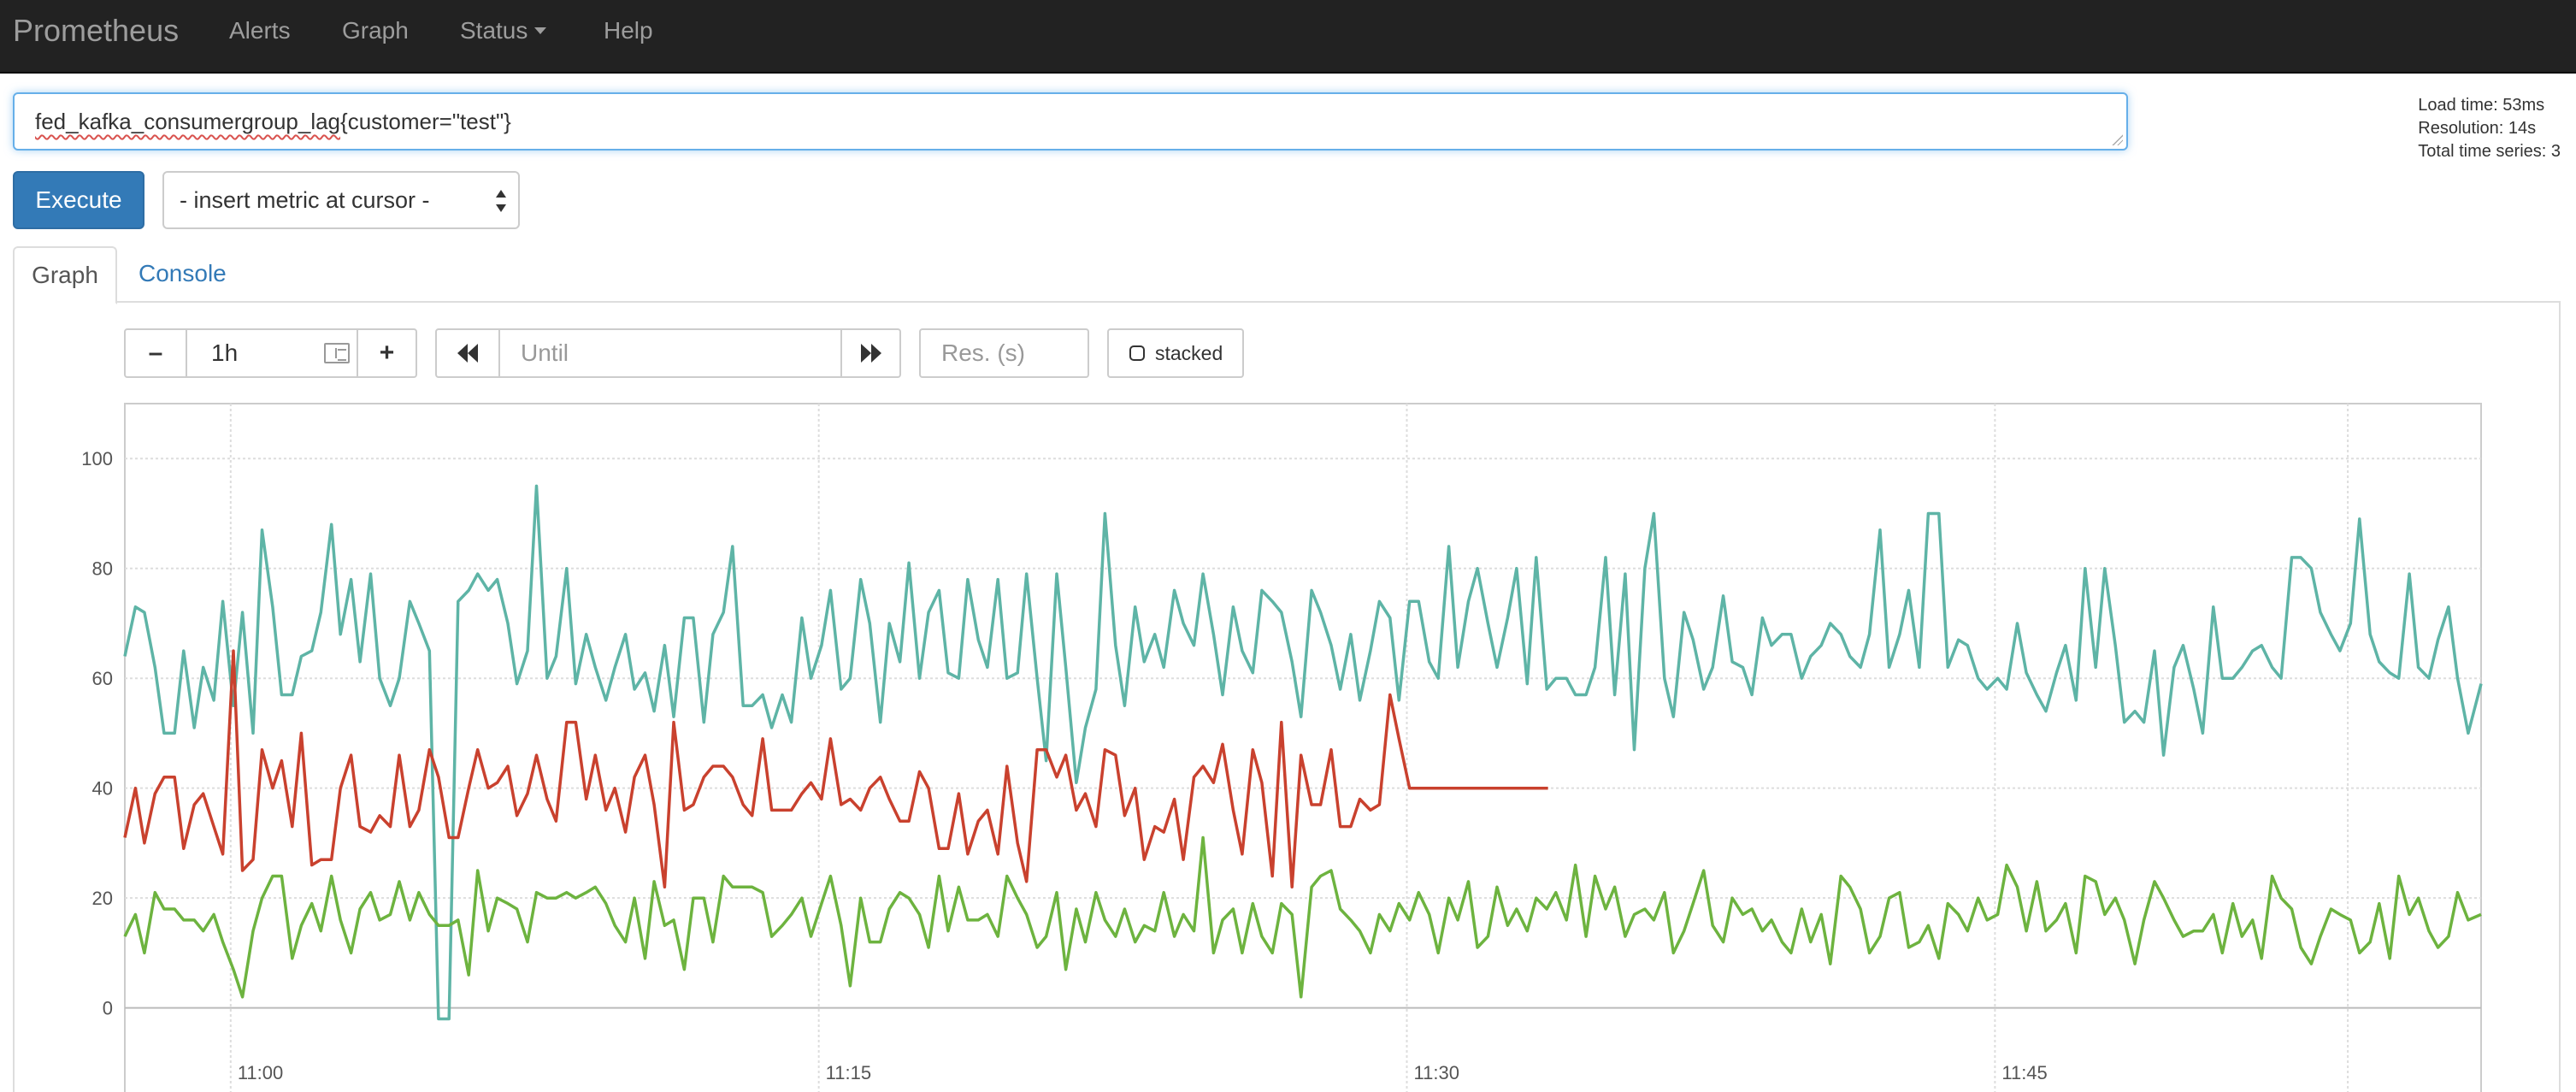  I want to click on nav-status: Status, so click(503, 31).